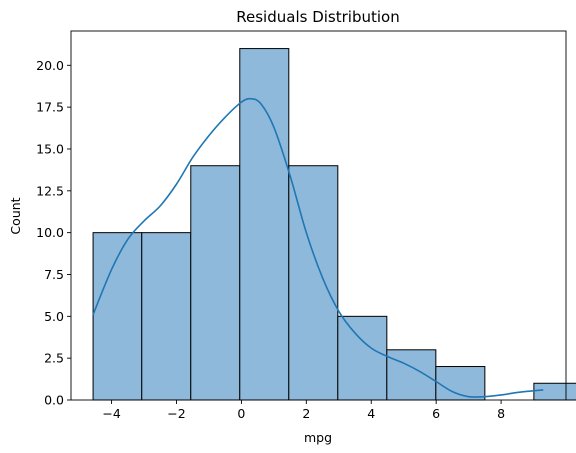 The height and width of the screenshot is (453, 576). I want to click on y-tick-label: 5.0, so click(54, 316).